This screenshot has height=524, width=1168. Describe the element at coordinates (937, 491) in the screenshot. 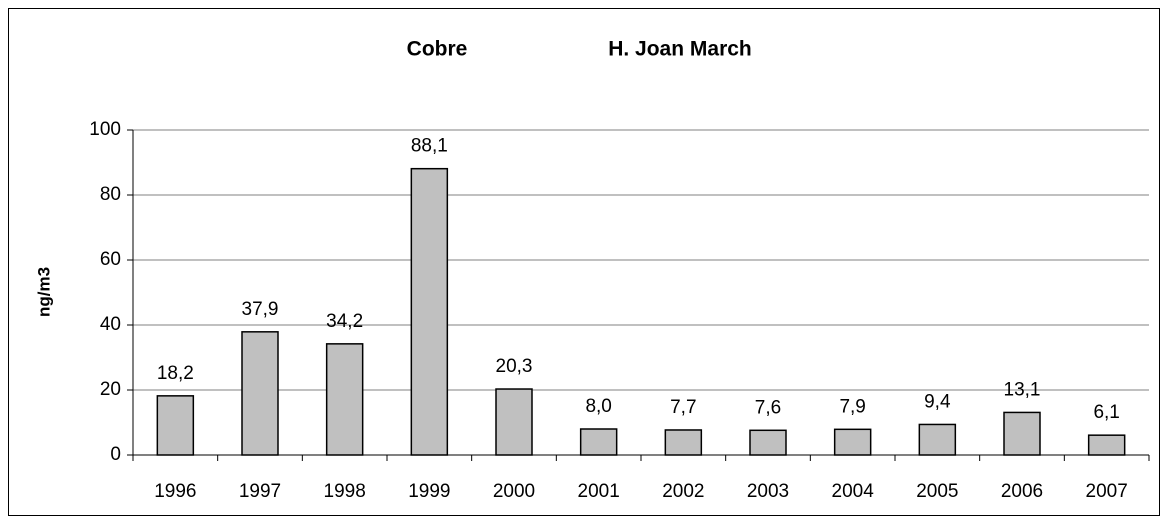

I see `x-tick-label: 2005` at that location.